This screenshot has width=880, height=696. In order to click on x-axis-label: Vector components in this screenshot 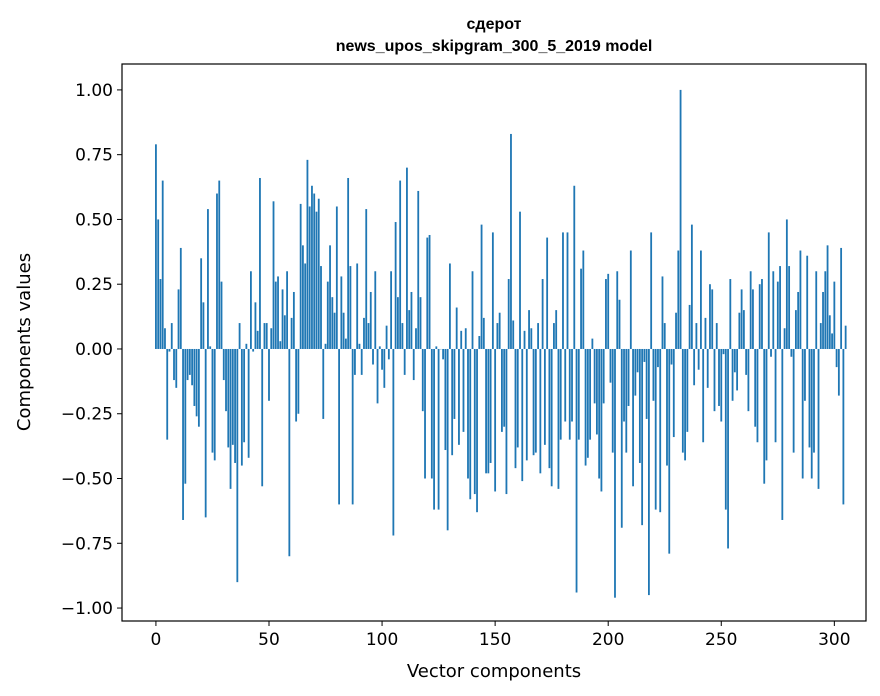, I will do `click(494, 671)`.